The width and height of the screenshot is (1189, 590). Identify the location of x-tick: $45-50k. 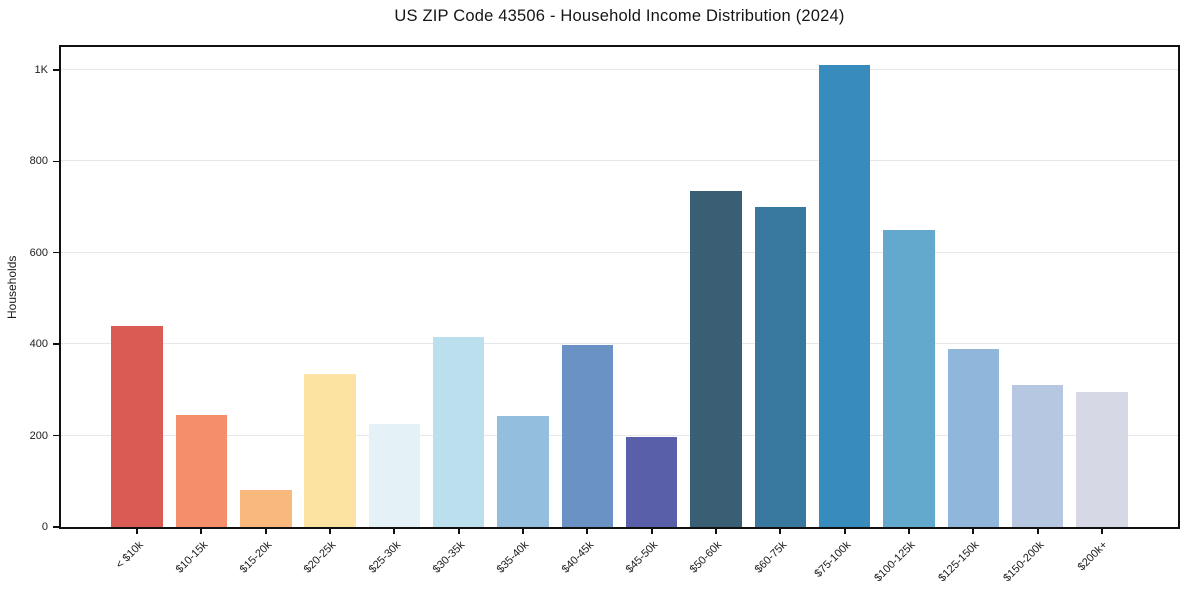
(652, 558).